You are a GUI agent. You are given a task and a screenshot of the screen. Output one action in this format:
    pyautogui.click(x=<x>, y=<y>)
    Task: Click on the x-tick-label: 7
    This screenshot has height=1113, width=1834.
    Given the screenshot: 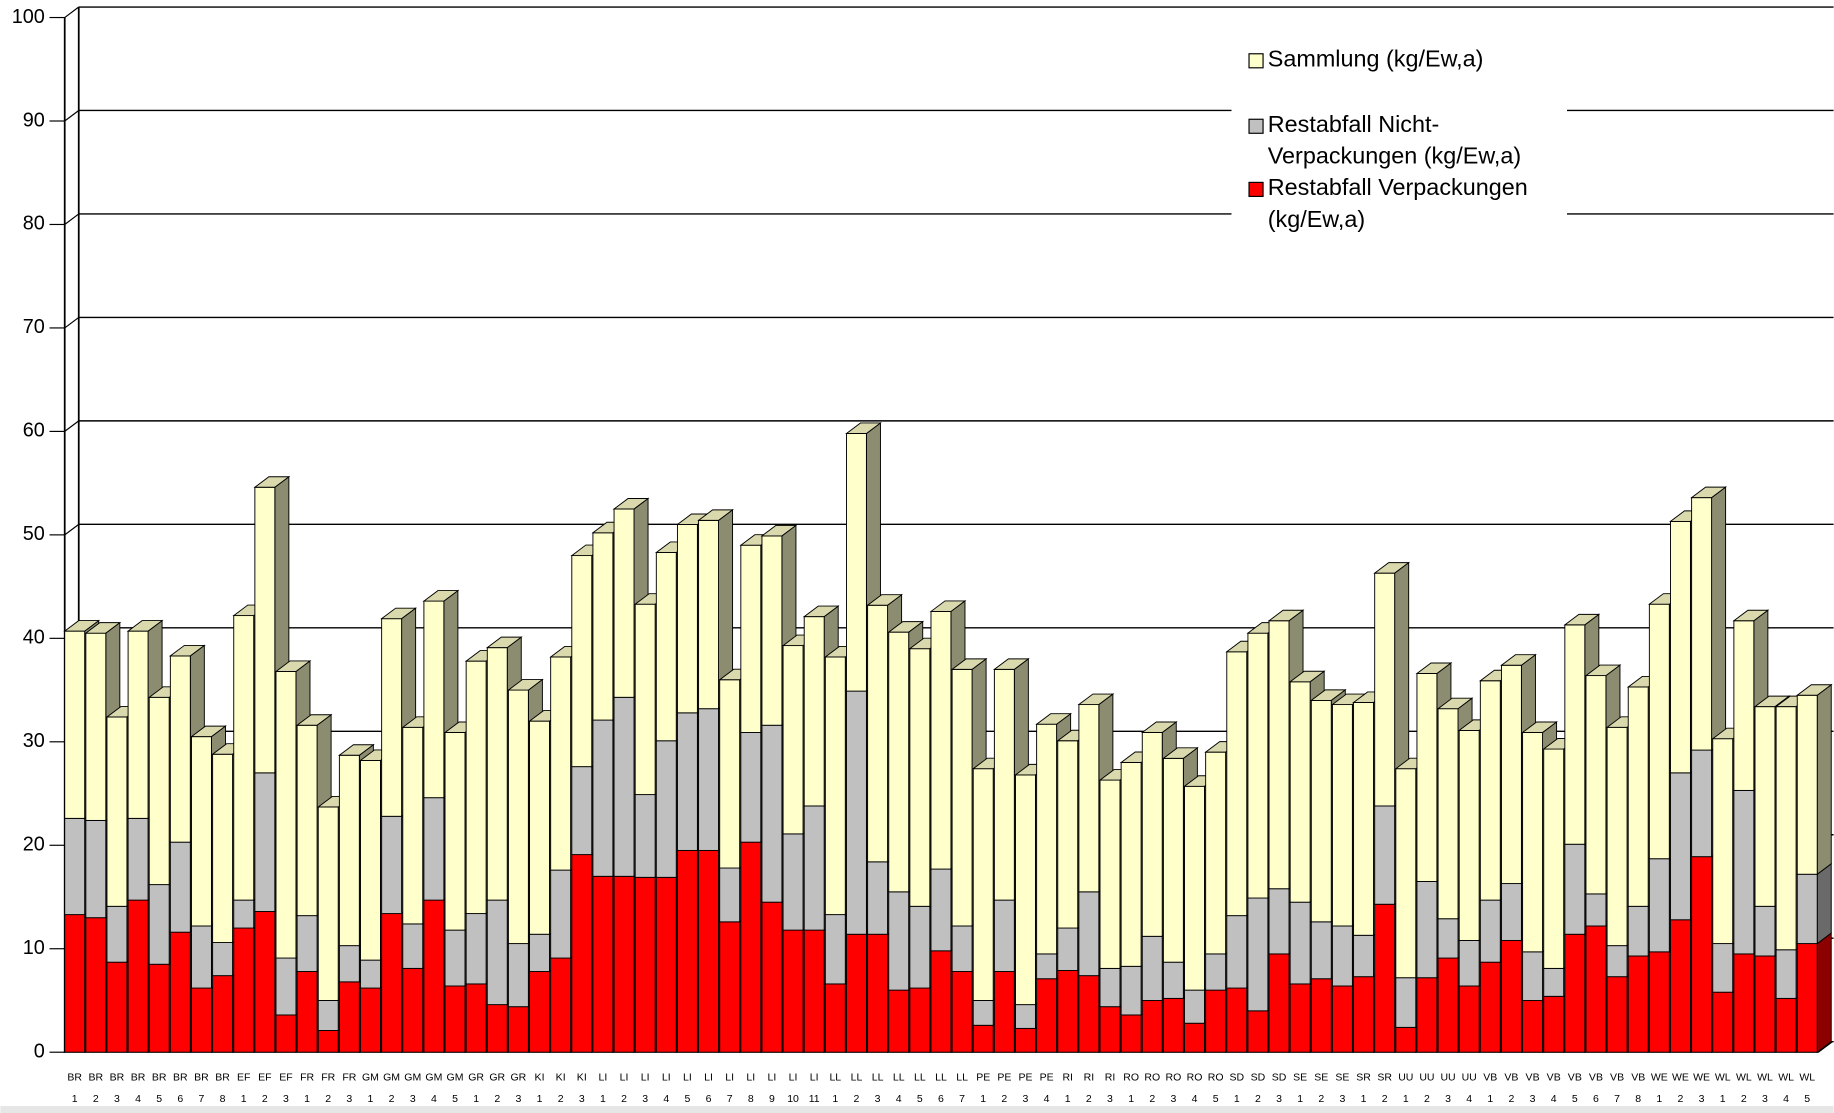 What is the action you would take?
    pyautogui.click(x=962, y=1099)
    